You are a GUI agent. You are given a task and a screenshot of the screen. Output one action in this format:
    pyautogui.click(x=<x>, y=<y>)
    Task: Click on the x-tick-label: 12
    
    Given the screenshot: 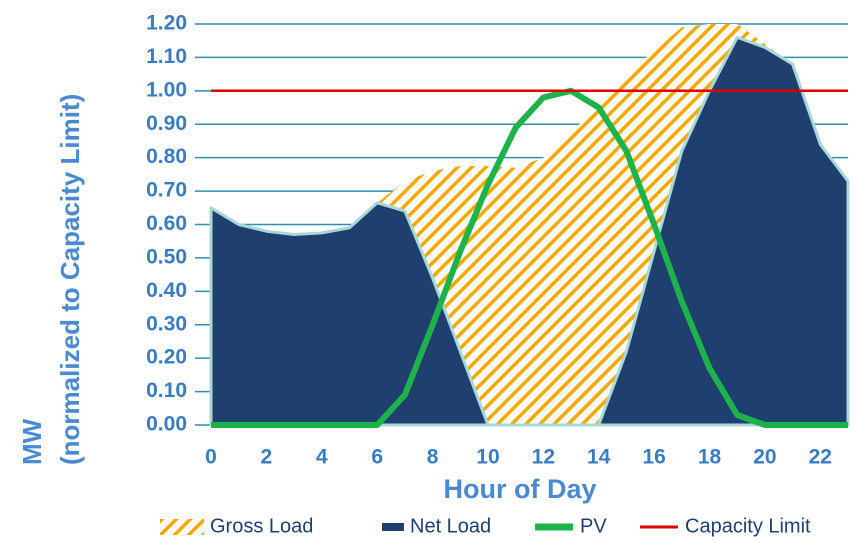 What is the action you would take?
    pyautogui.click(x=543, y=457)
    